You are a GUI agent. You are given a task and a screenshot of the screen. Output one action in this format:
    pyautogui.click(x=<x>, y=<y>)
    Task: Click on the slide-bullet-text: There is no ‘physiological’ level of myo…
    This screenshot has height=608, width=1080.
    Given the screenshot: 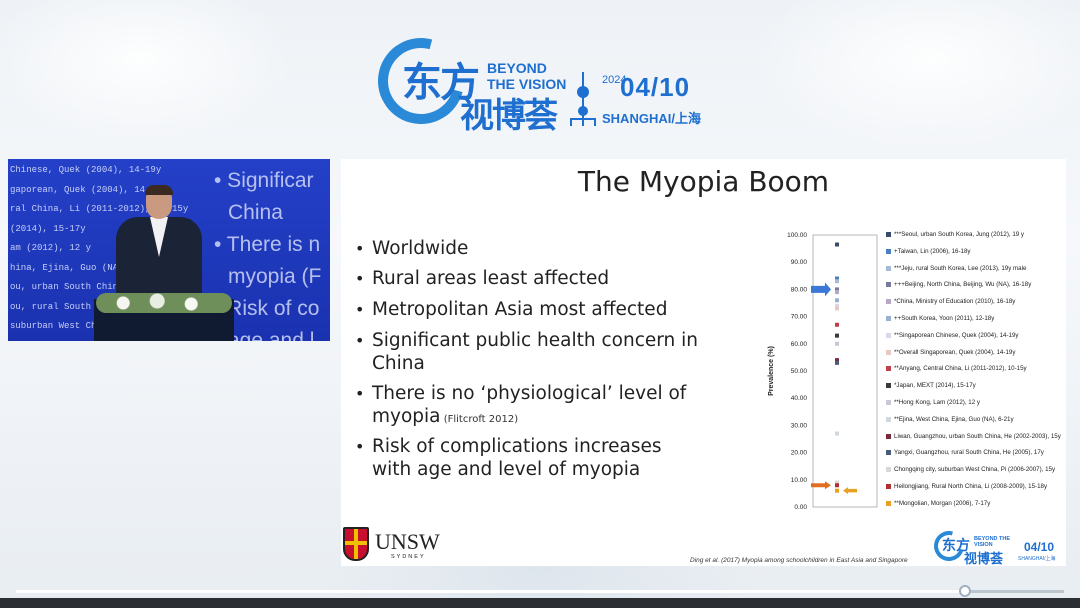 What is the action you would take?
    pyautogui.click(x=529, y=405)
    